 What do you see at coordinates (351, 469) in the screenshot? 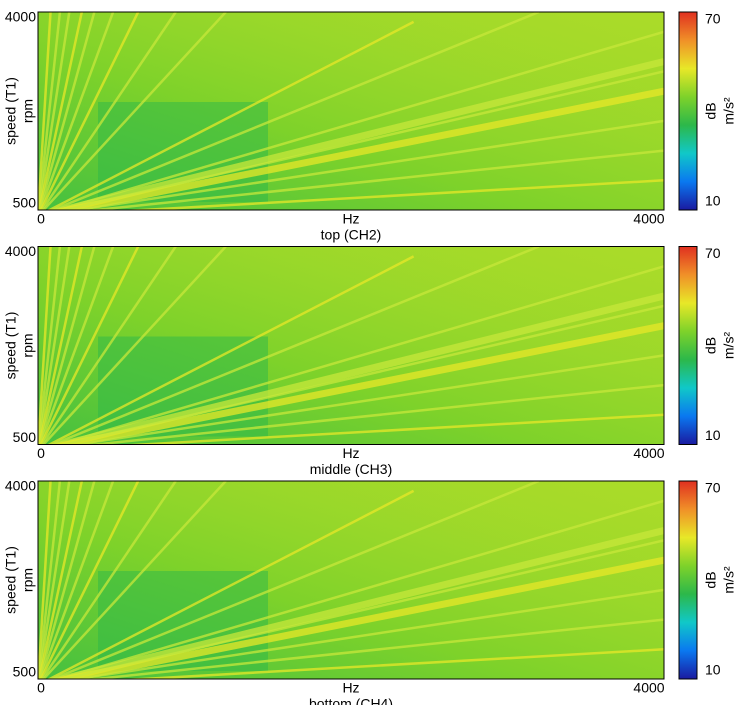
I see `chart-title: middle (CH3)` at bounding box center [351, 469].